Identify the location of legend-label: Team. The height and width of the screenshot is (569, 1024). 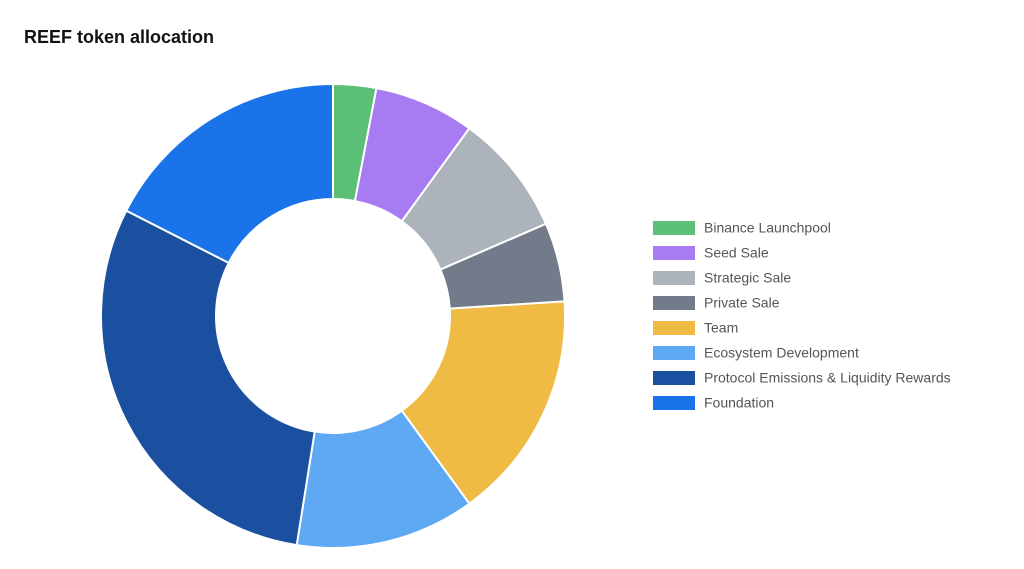
(721, 328).